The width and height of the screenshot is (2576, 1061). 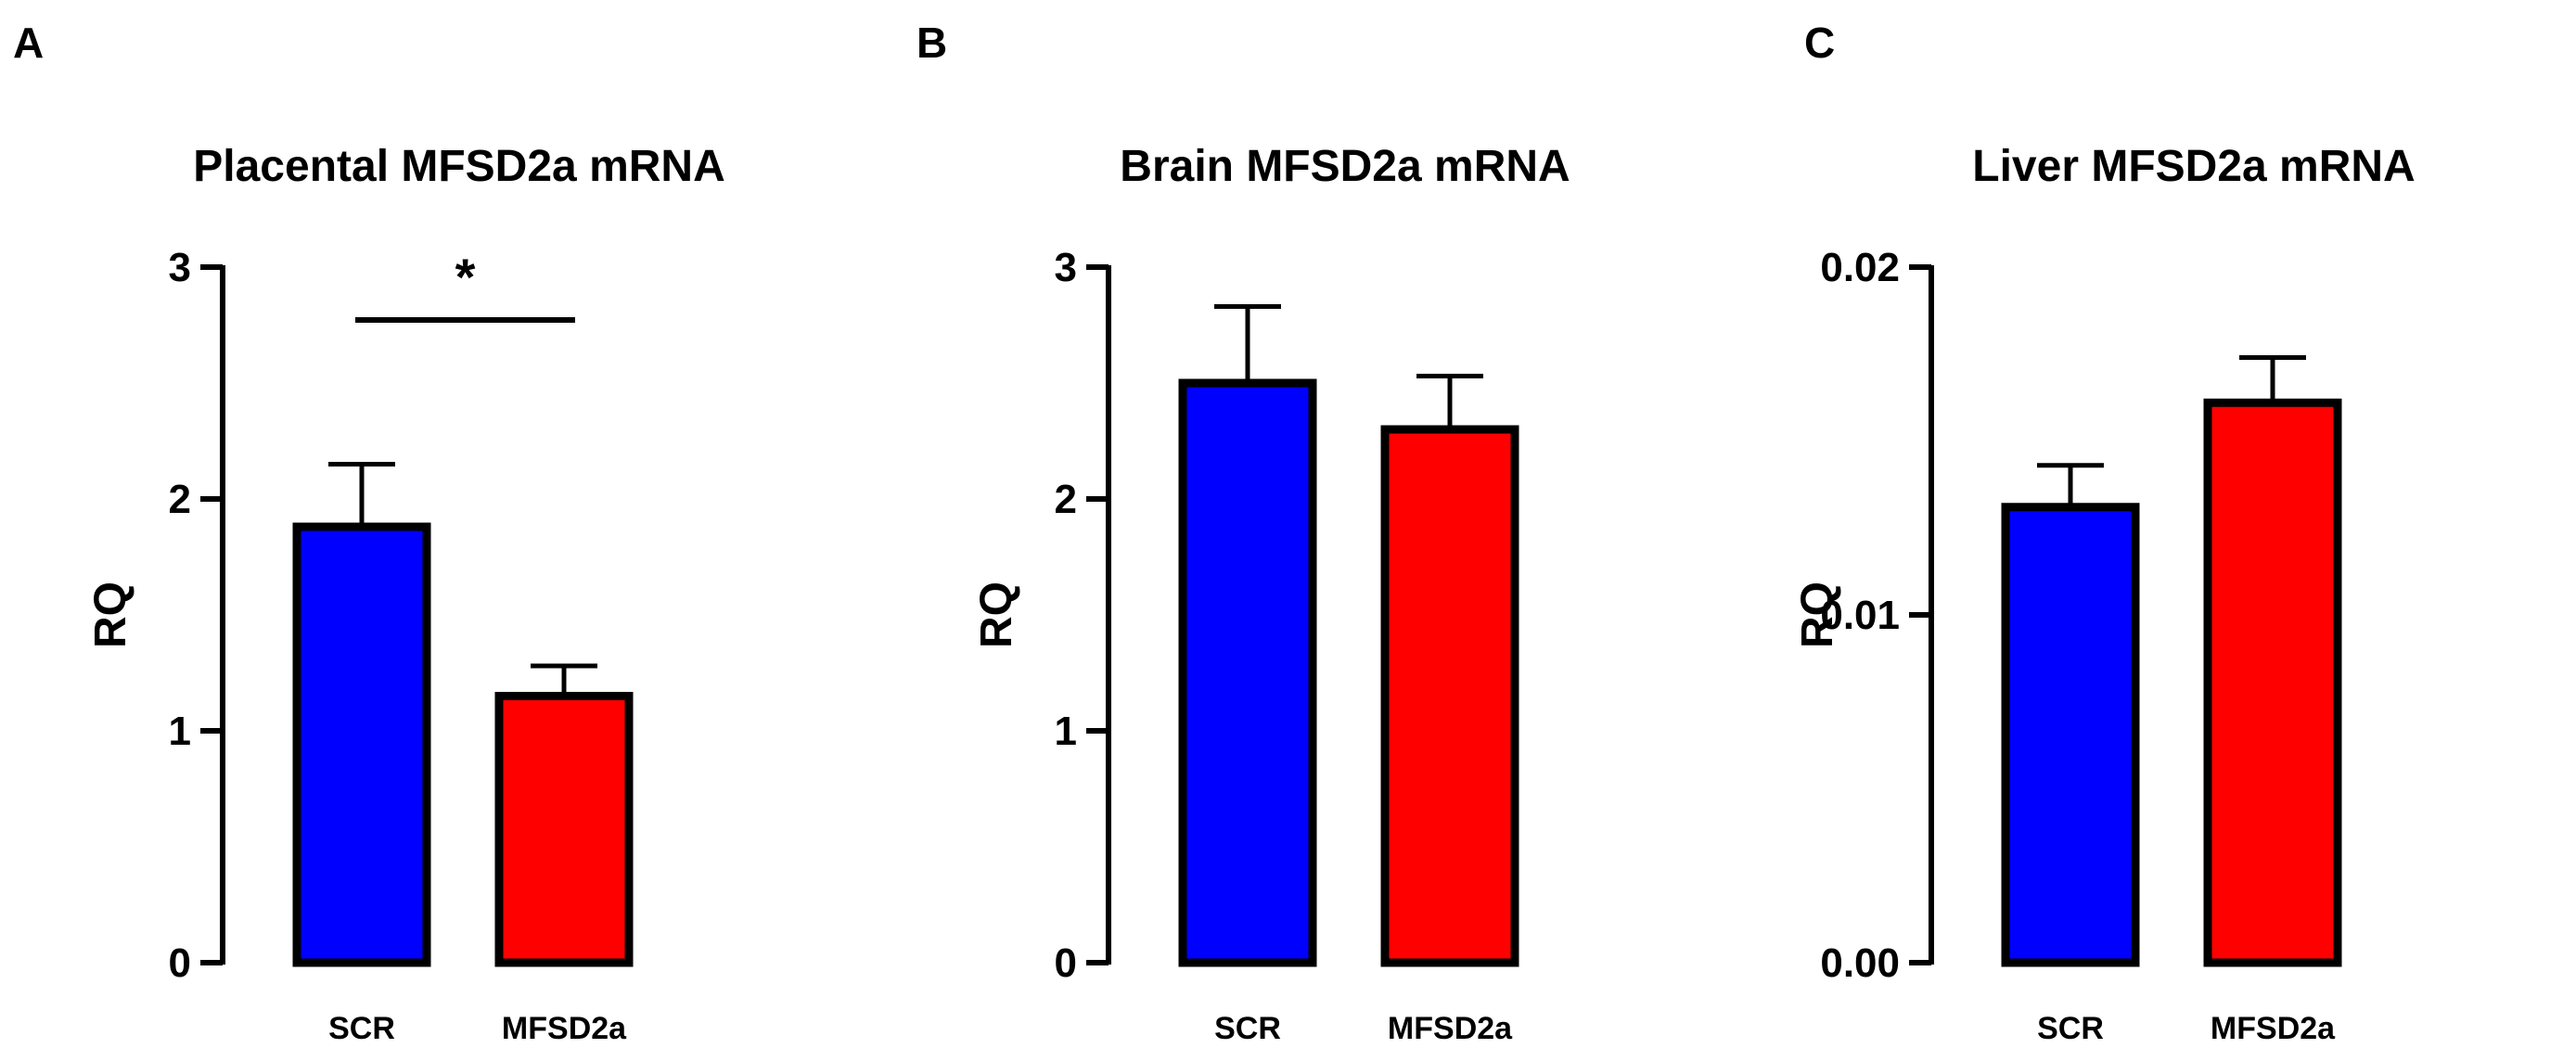 What do you see at coordinates (1345, 166) in the screenshot?
I see `chart-title: Brain MFSD2a mRNA` at bounding box center [1345, 166].